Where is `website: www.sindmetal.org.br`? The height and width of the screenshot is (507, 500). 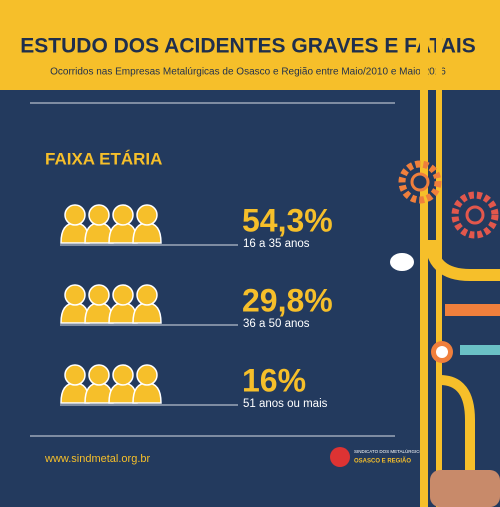
website: www.sindmetal.org.br is located at coordinates (97, 459).